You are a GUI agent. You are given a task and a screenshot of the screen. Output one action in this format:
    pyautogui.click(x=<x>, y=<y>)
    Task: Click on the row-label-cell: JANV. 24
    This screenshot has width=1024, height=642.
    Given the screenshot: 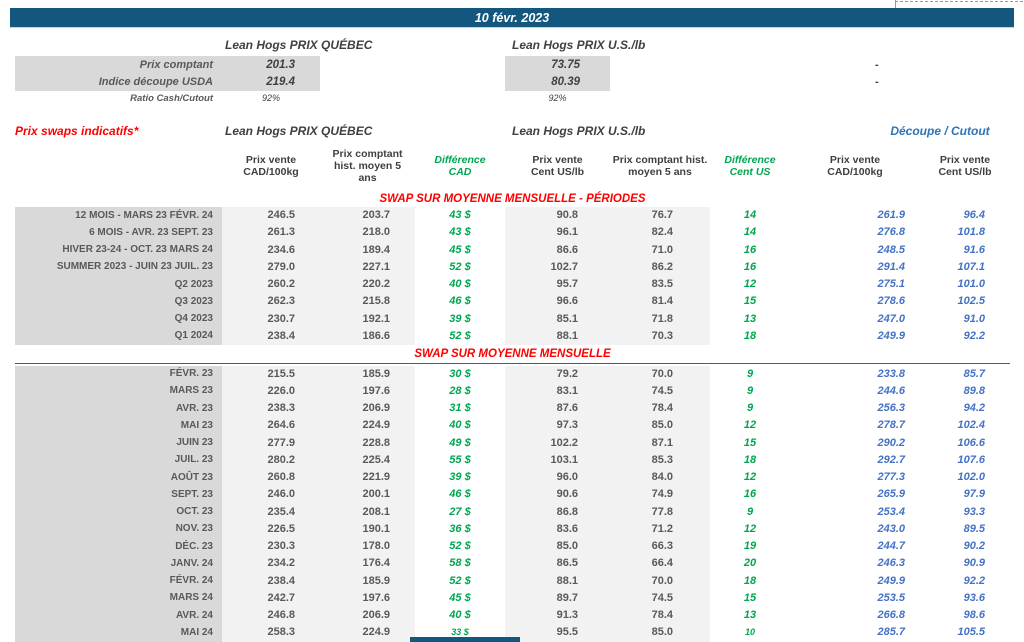 What is the action you would take?
    pyautogui.click(x=118, y=564)
    